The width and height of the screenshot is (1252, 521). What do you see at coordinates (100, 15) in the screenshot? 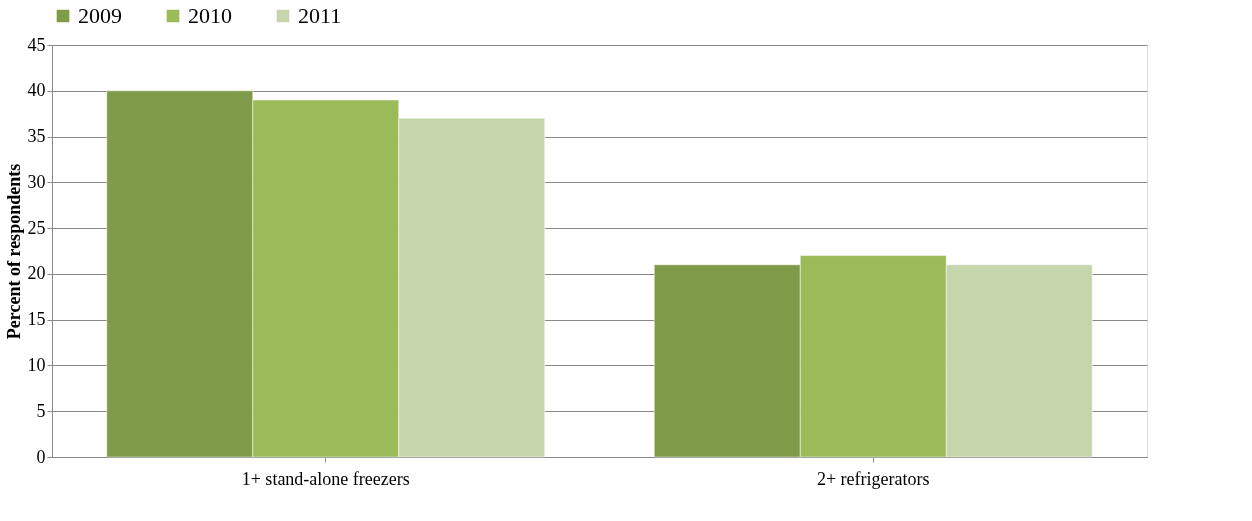
I see `legend-label: 2009` at bounding box center [100, 15].